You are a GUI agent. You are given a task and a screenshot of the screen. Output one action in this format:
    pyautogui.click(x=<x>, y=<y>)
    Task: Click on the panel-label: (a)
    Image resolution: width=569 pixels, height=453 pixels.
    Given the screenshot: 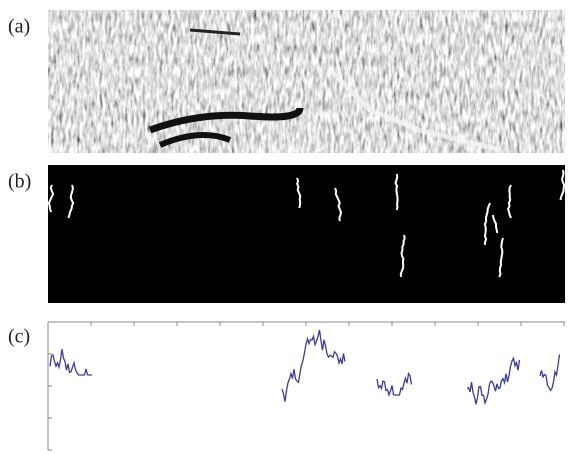 What is the action you would take?
    pyautogui.click(x=19, y=27)
    